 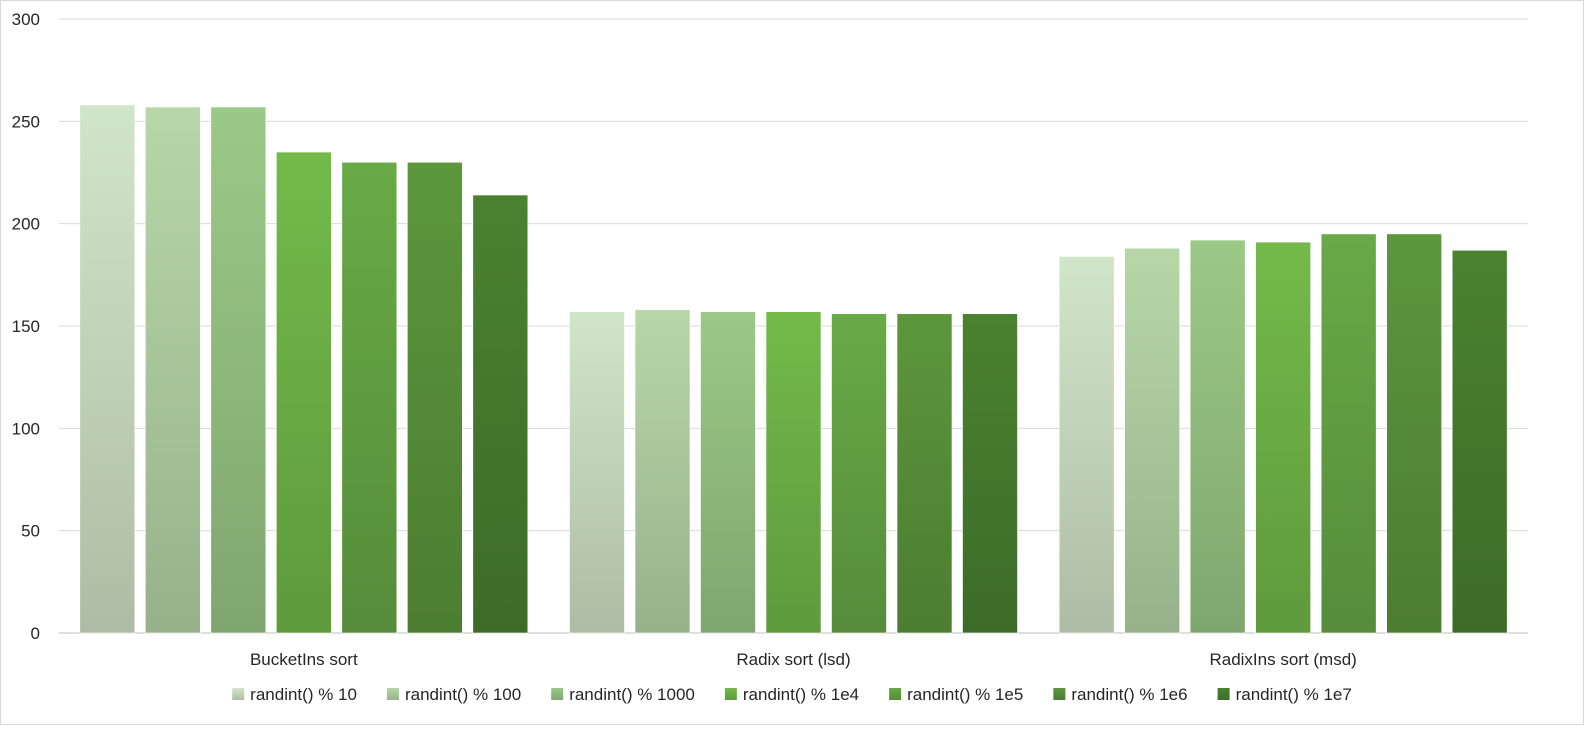 What do you see at coordinates (1283, 437) in the screenshot?
I see `bar-radixins-sort-msd-randint-1e4` at bounding box center [1283, 437].